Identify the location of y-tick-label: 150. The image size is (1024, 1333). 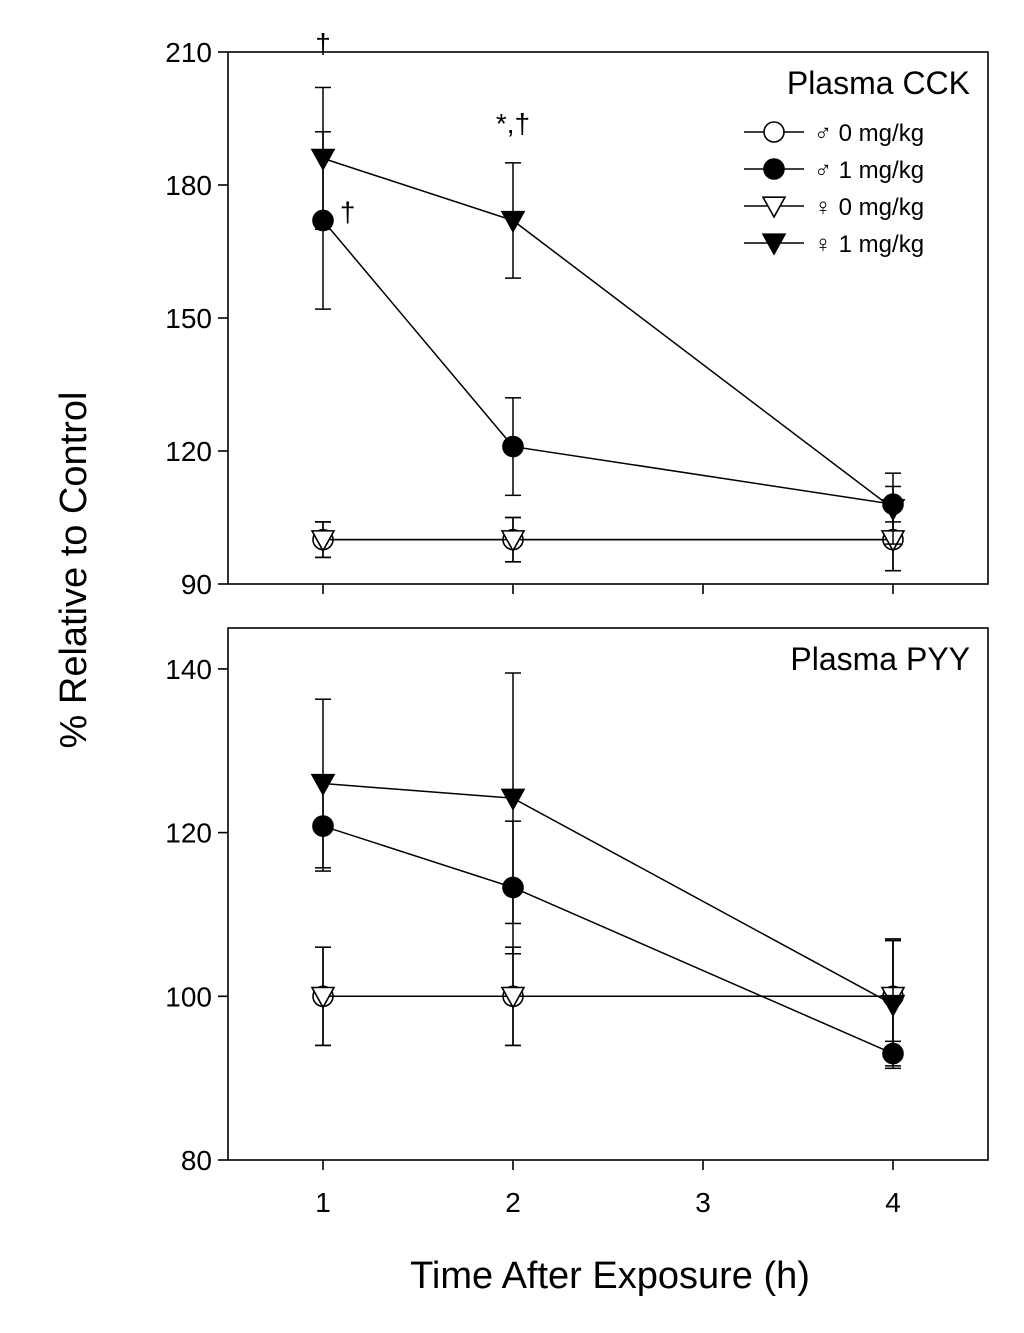
(188, 318).